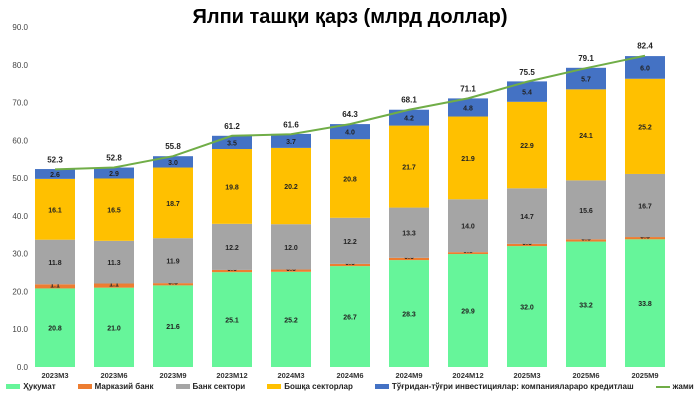 Image resolution: width=700 pixels, height=409 pixels. I want to click on data-label: 21.7, so click(409, 168).